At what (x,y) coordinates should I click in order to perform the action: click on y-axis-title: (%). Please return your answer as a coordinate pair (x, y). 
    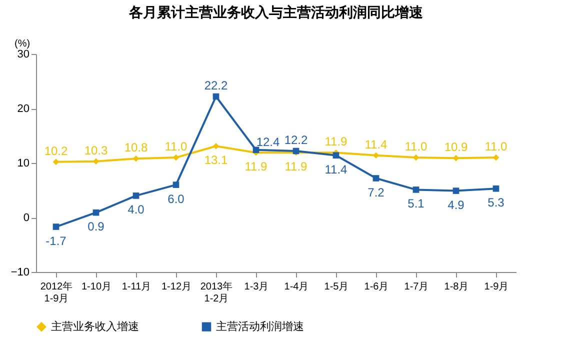
    Looking at the image, I should click on (22, 44).